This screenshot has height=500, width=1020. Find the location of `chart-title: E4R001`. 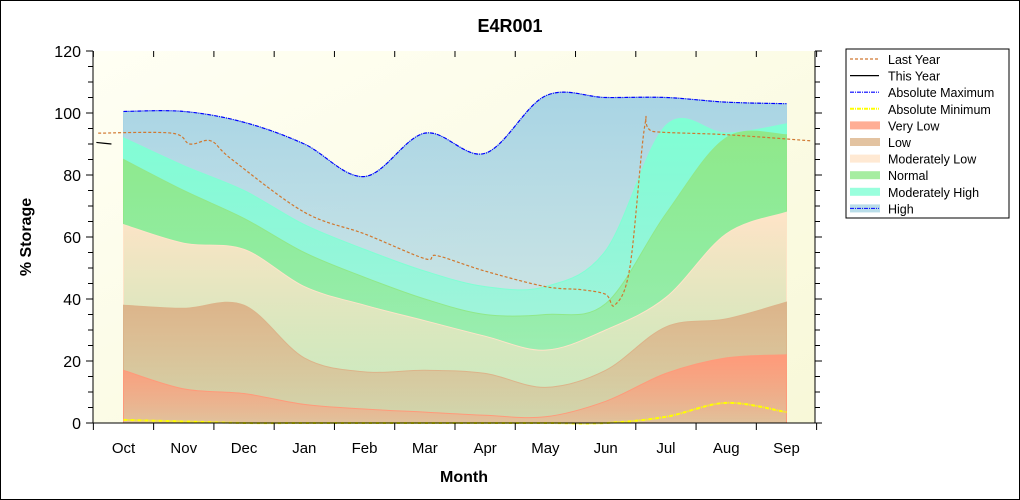

chart-title: E4R001 is located at coordinates (509, 26).